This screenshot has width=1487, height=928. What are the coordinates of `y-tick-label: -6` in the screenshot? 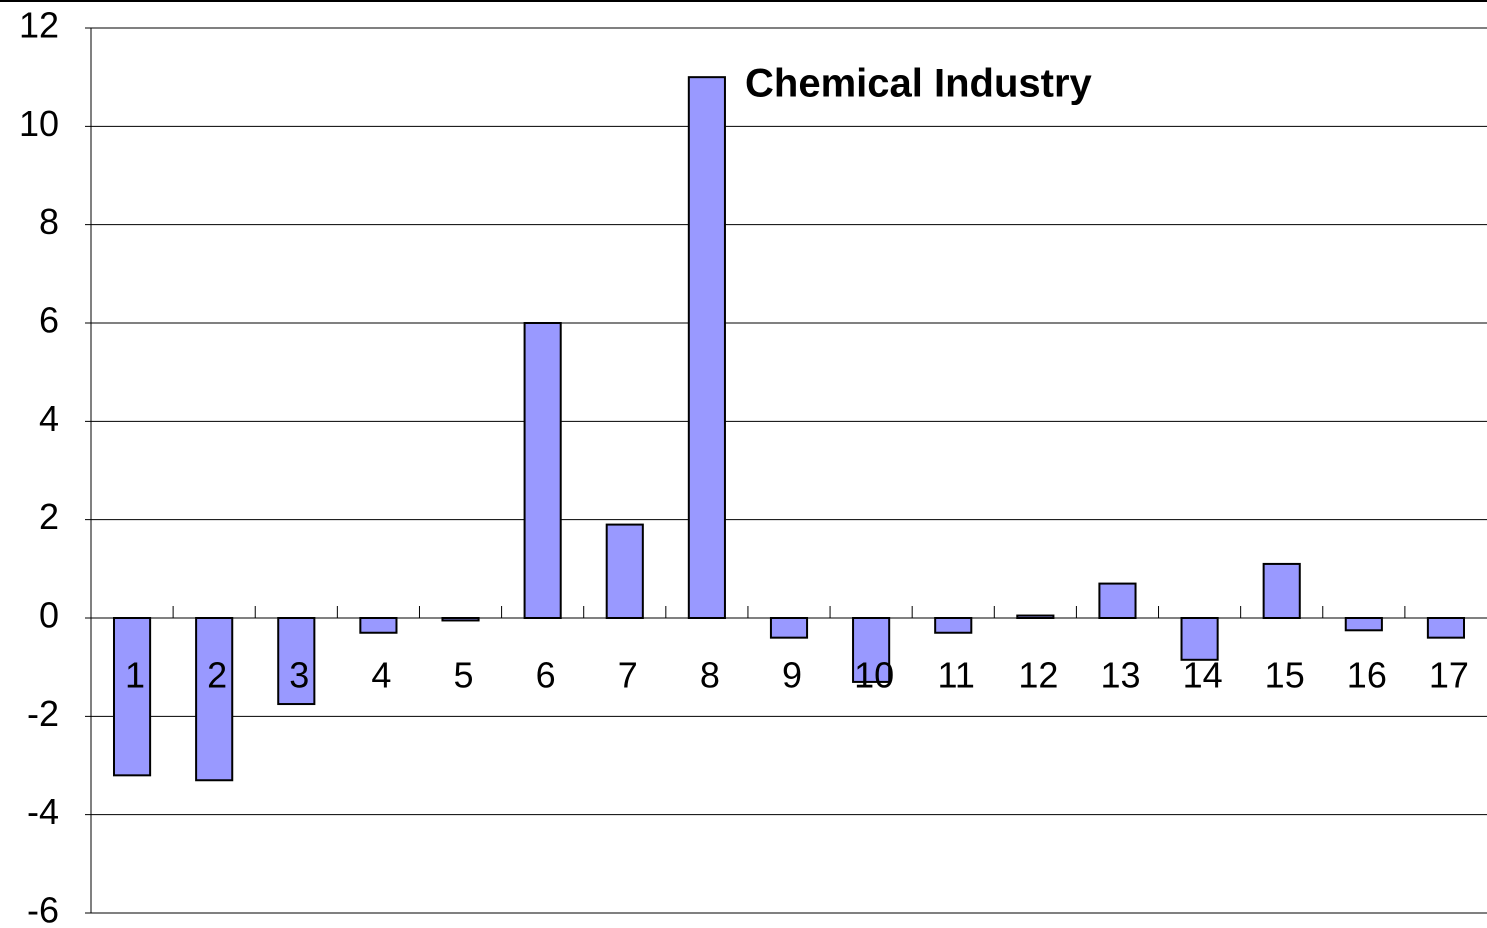 It's located at (43, 909).